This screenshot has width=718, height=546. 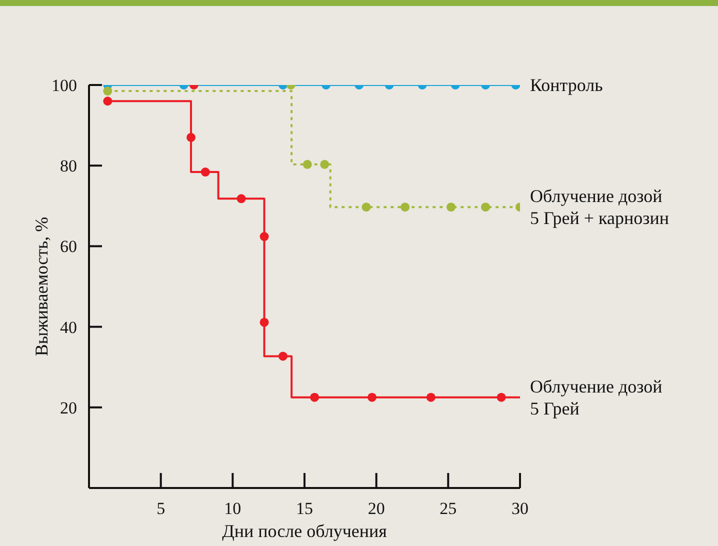 What do you see at coordinates (448, 508) in the screenshot?
I see `x-tick-label: 25` at bounding box center [448, 508].